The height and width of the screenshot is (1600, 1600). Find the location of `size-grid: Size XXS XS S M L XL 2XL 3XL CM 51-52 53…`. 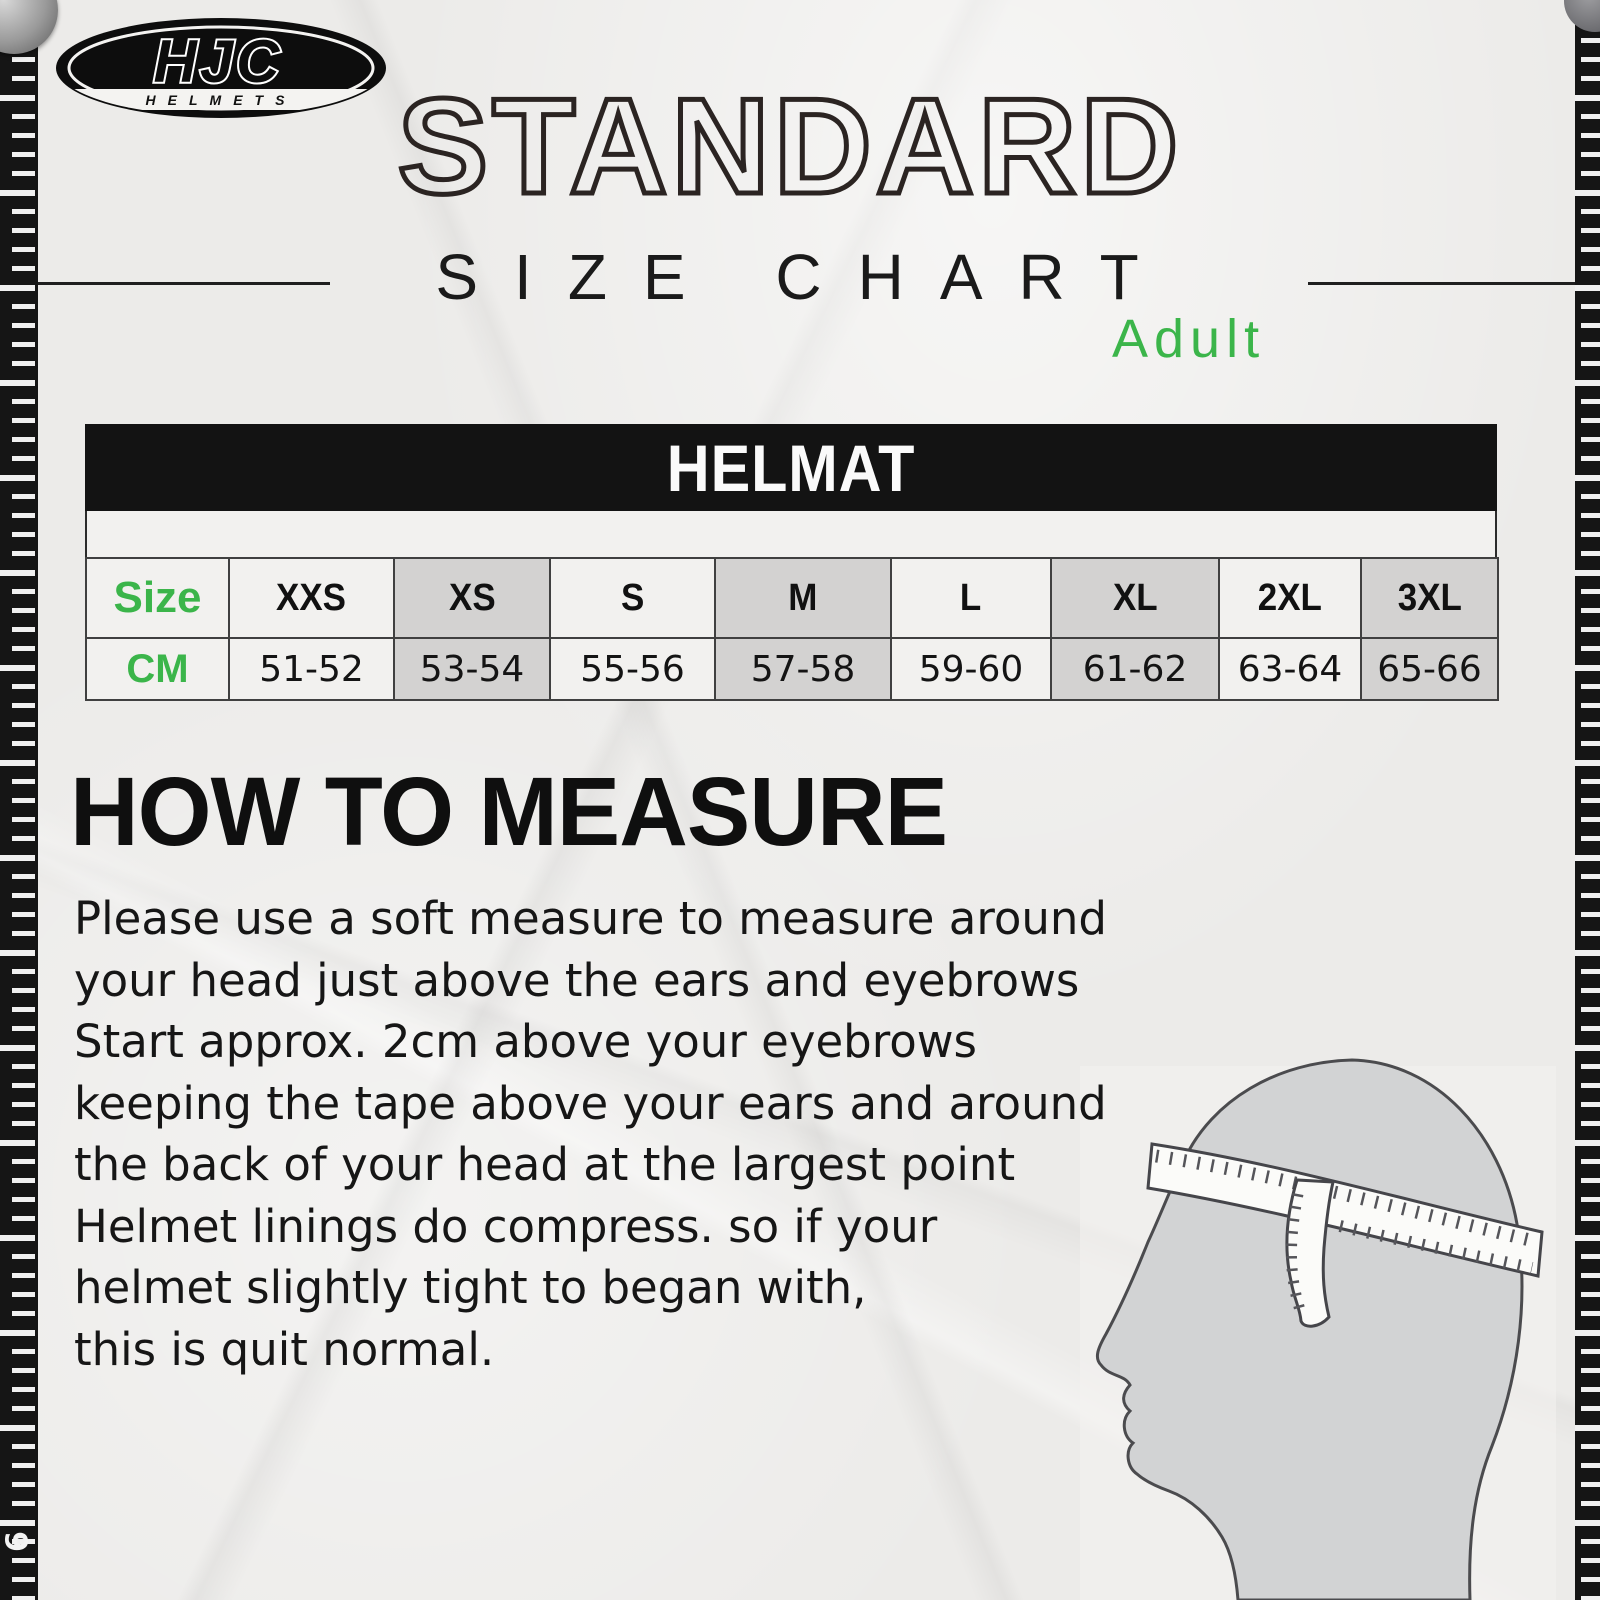

size-grid: Size XXS XS S M L XL 2XL 3XL CM 51-52 53… is located at coordinates (792, 629).